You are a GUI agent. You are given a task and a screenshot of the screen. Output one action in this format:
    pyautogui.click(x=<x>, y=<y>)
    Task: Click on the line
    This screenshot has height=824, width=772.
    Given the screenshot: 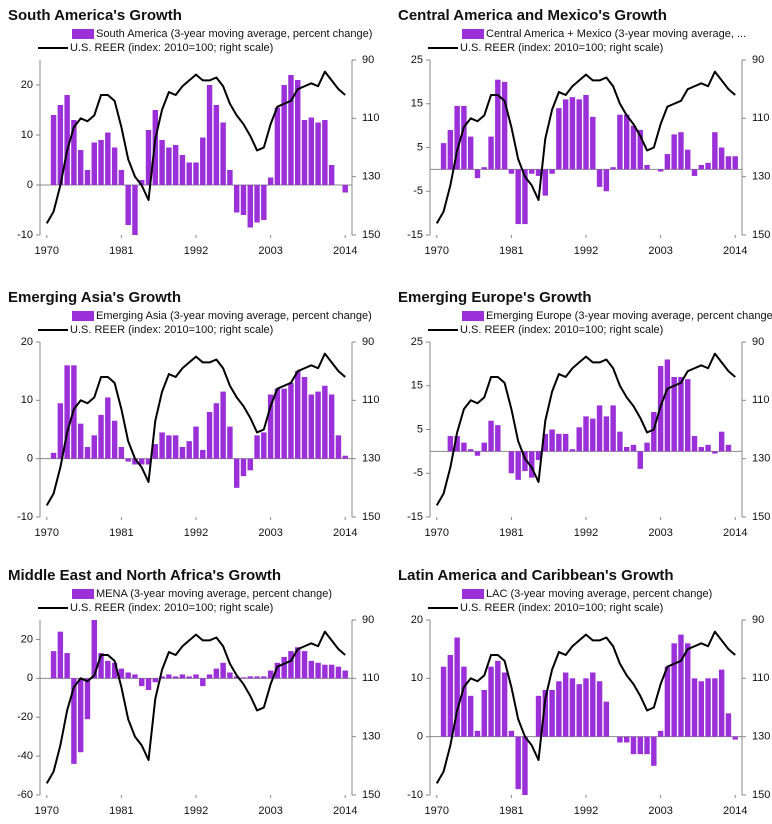 What is the action you would take?
    pyautogui.click(x=195, y=147)
    